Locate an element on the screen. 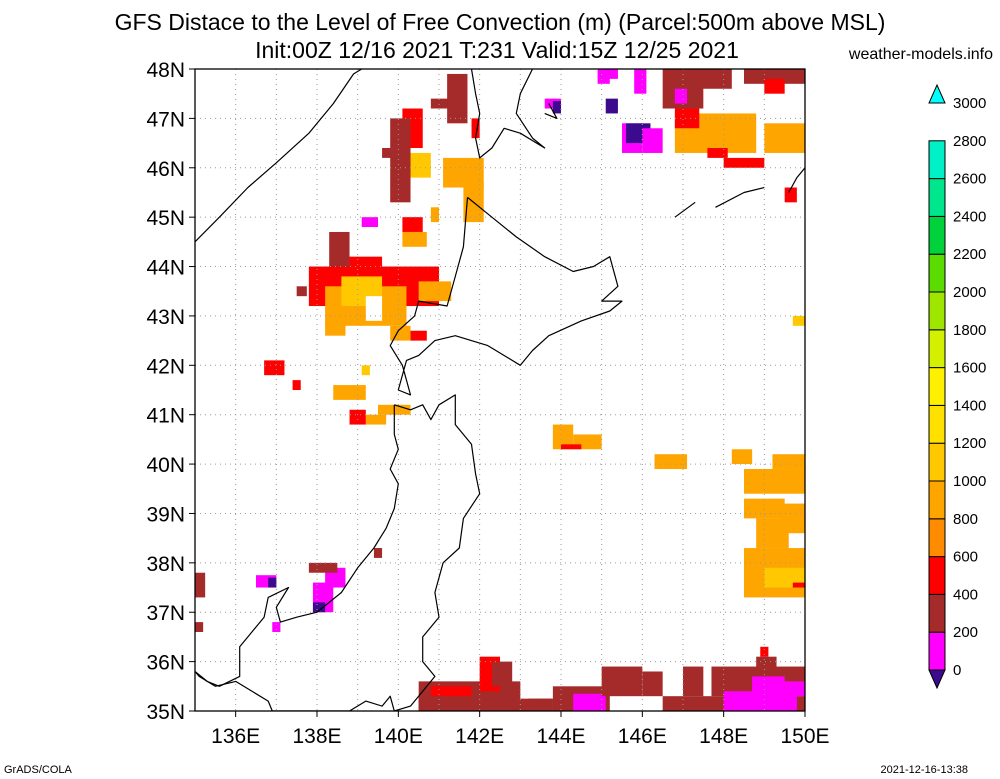 This screenshot has height=779, width=1000. lat-tick-label: 37N is located at coordinates (165, 613).